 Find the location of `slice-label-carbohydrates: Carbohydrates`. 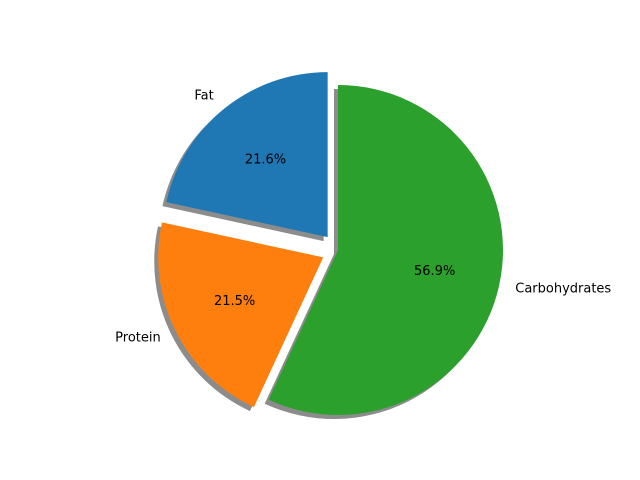

slice-label-carbohydrates: Carbohydrates is located at coordinates (563, 289).